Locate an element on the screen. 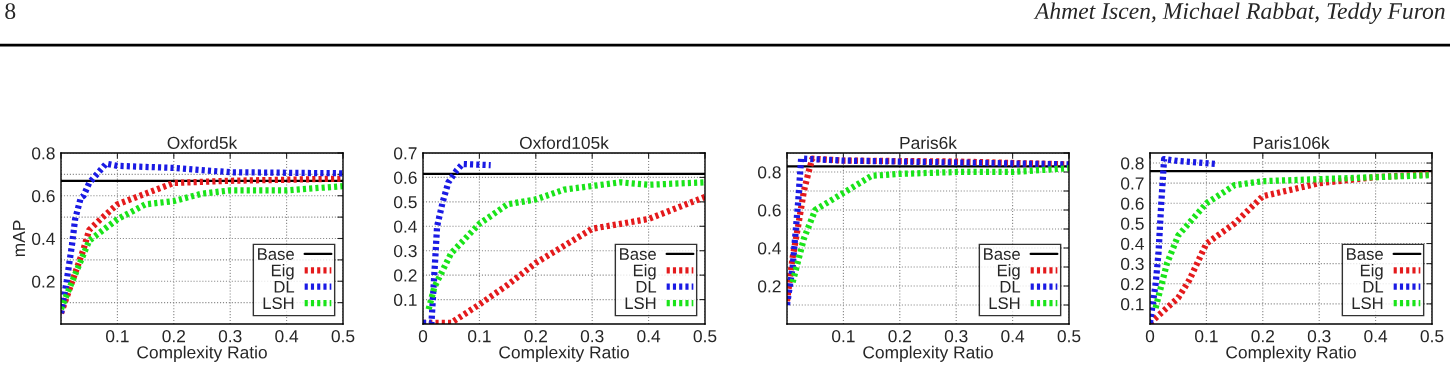 The image size is (1450, 376). chart-title: Paris6k is located at coordinates (928, 142).